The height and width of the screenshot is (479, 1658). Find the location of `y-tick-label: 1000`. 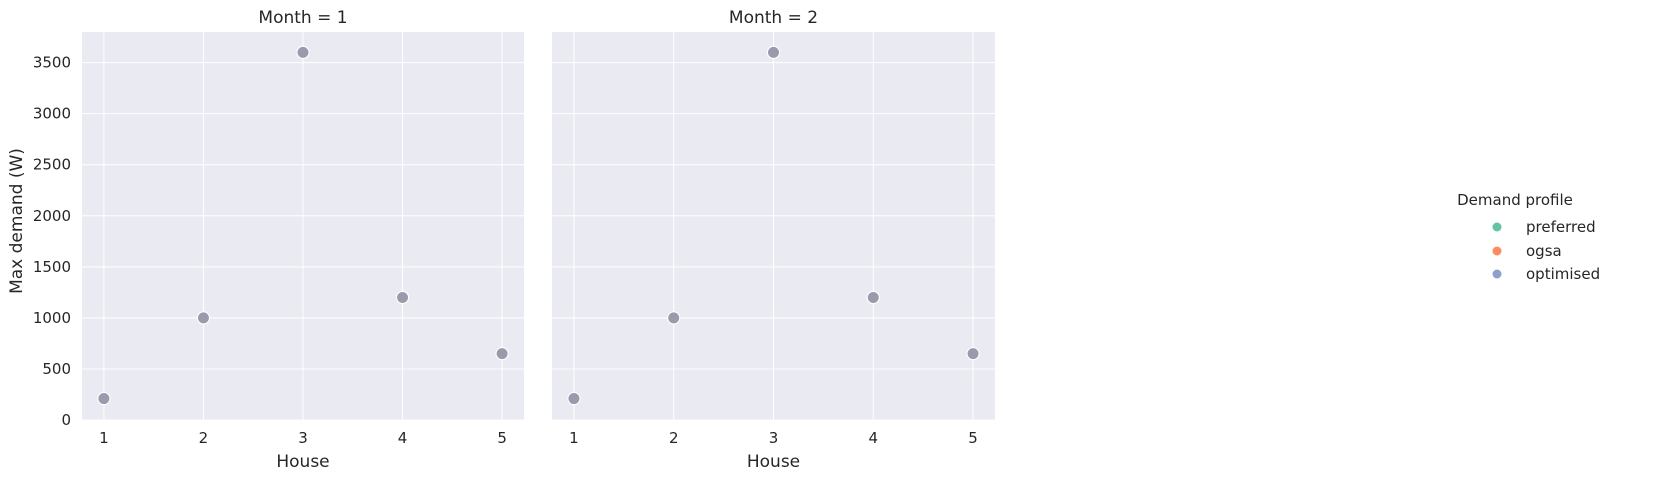

y-tick-label: 1000 is located at coordinates (52, 318).